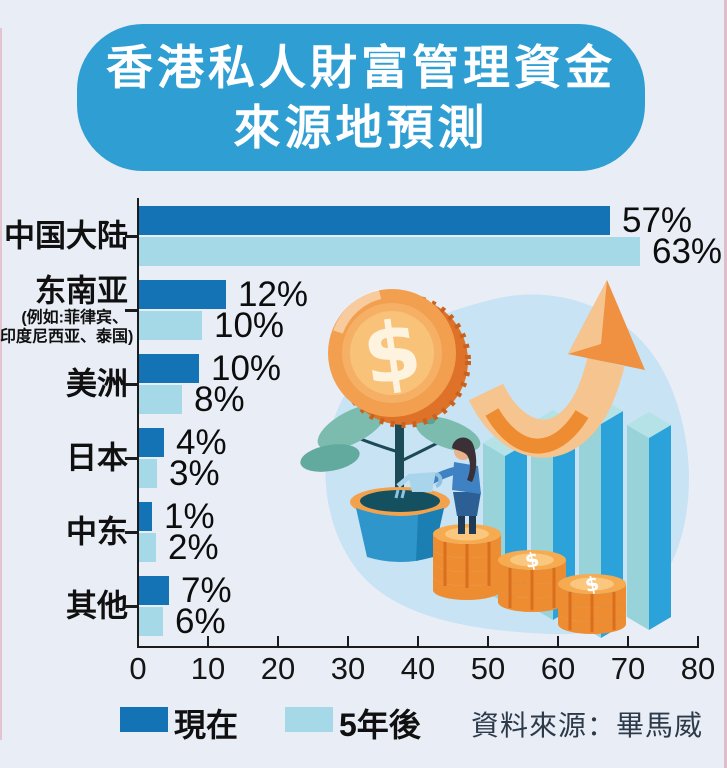 The height and width of the screenshot is (768, 727). Describe the element at coordinates (74, 318) in the screenshot. I see `category-sublabel: (例如:菲律宾、` at that location.